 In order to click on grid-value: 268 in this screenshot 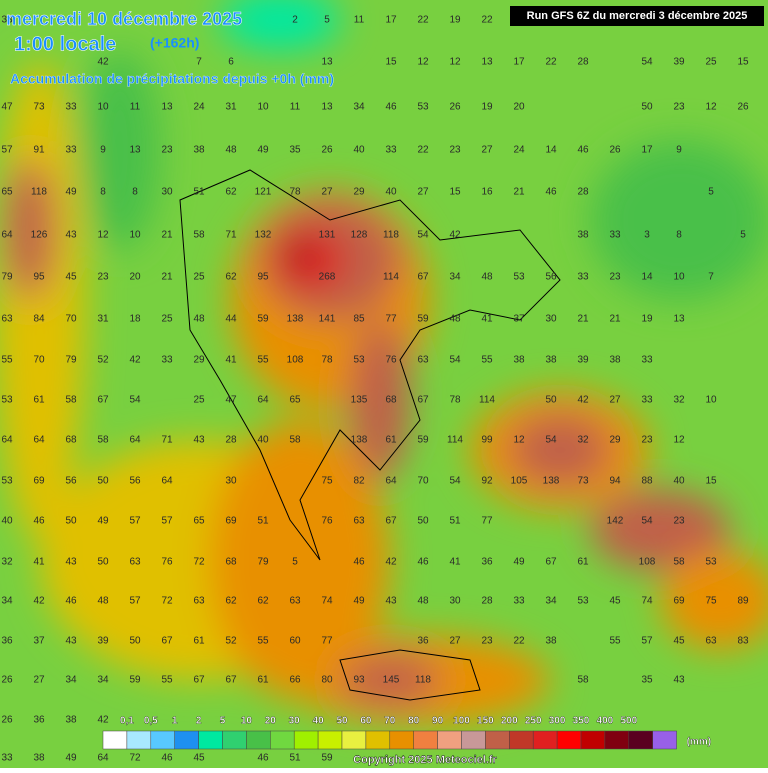, I will do `click(327, 277)`.